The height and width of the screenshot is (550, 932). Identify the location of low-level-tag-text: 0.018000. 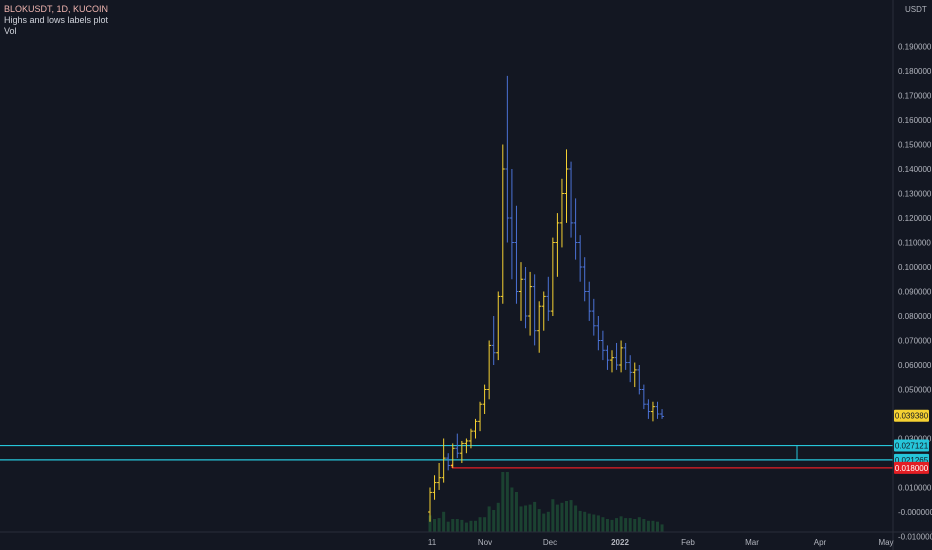
(912, 468).